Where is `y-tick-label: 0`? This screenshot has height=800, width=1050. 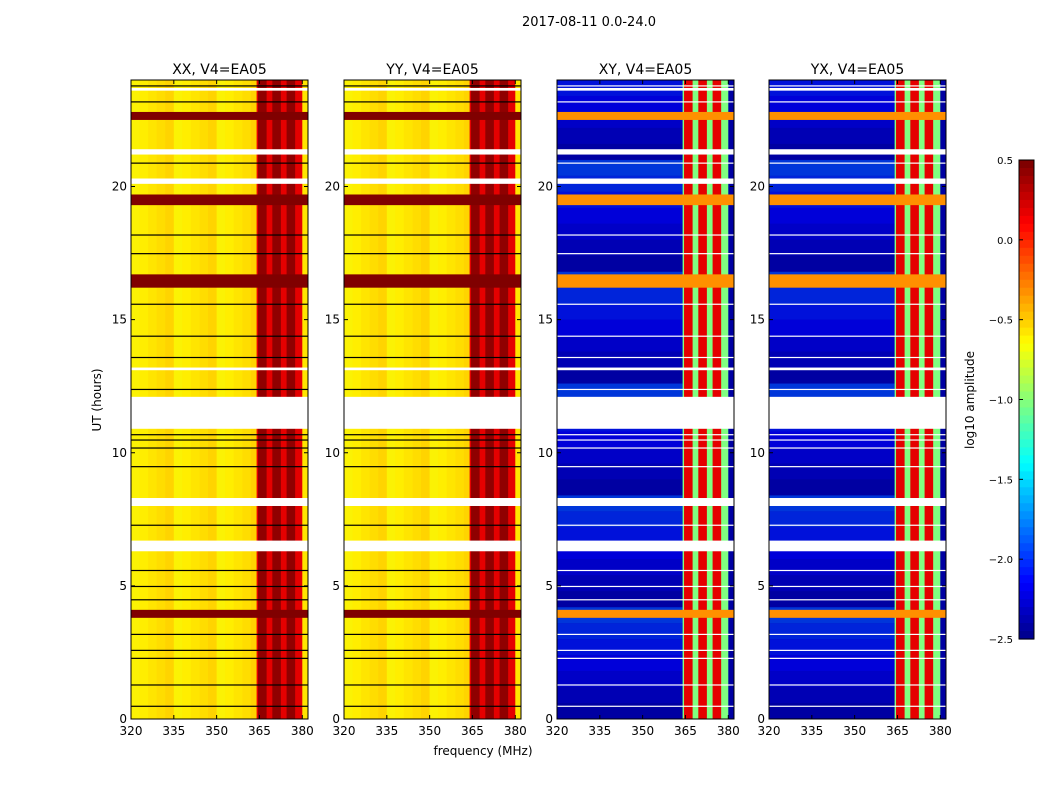
y-tick-label: 0 is located at coordinates (336, 719).